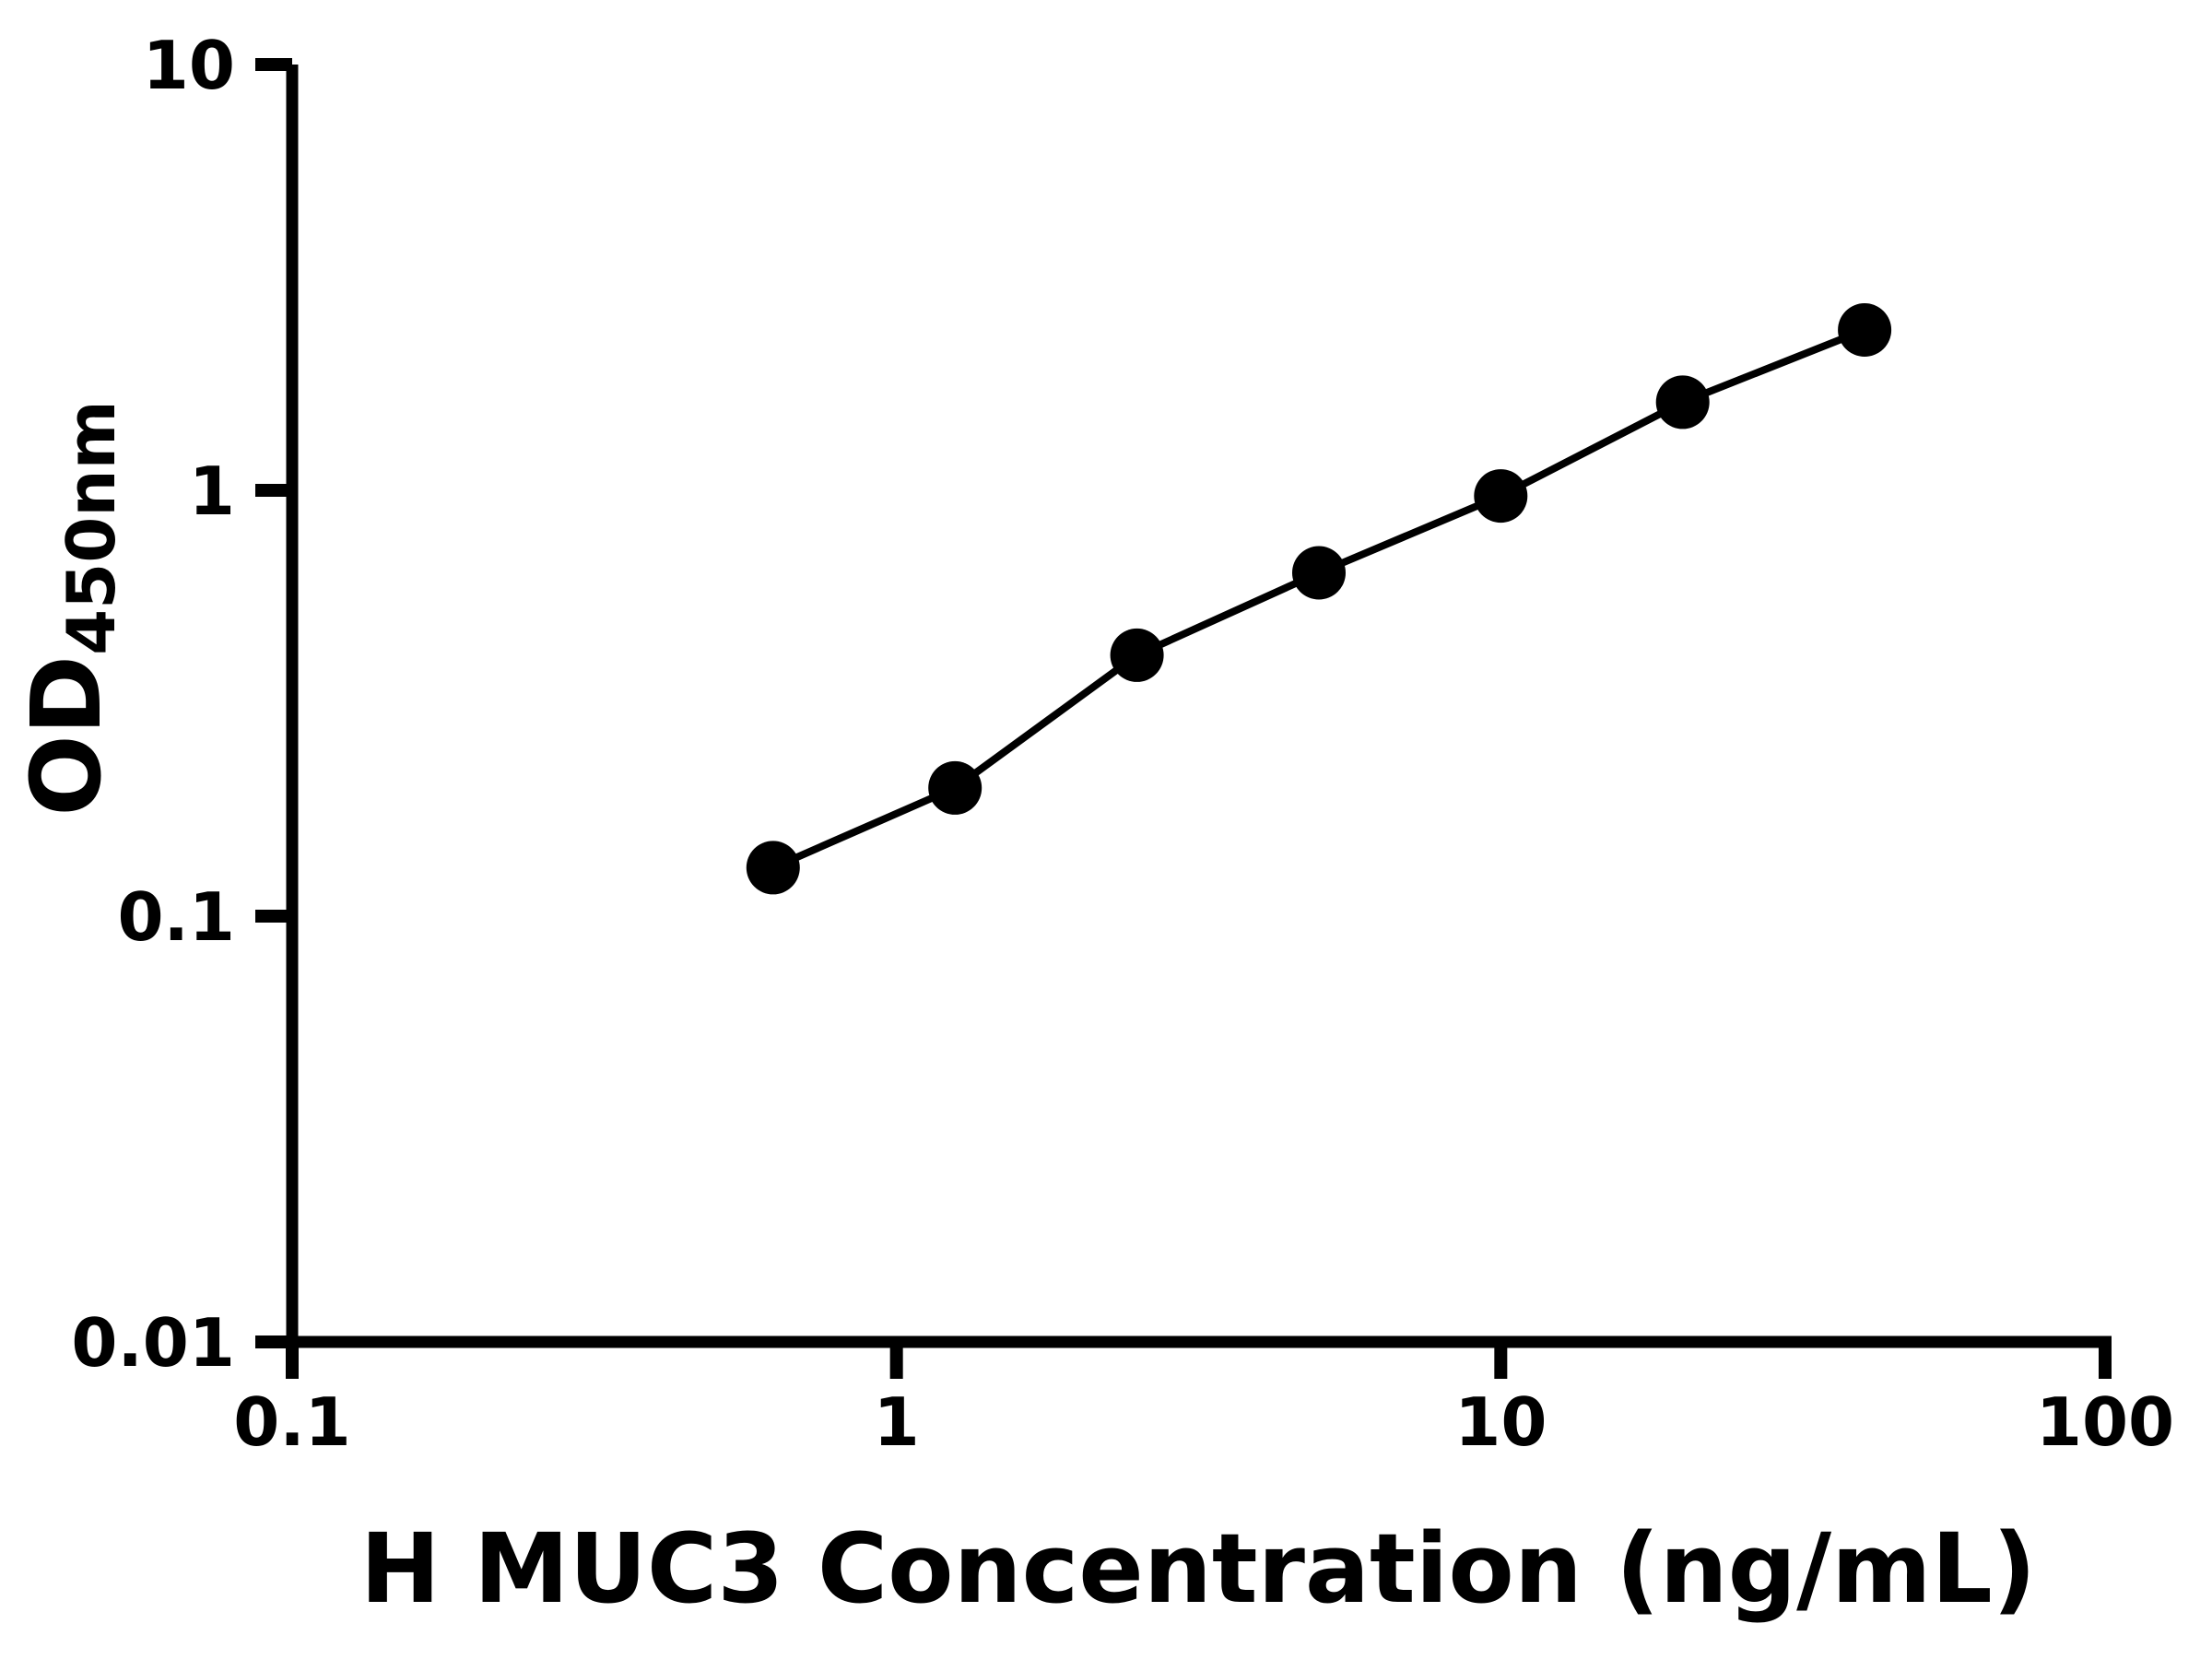  Describe the element at coordinates (1500, 1422) in the screenshot. I see `x-tick-label: 10` at that location.